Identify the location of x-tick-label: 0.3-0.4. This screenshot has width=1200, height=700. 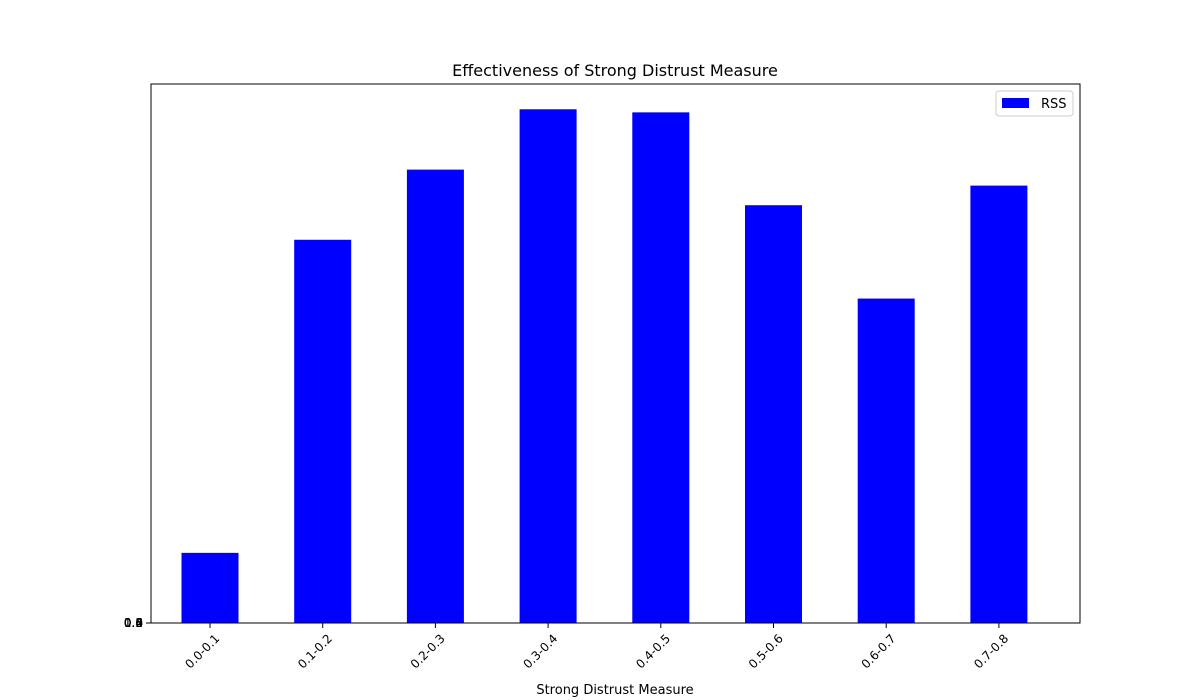
(540, 651).